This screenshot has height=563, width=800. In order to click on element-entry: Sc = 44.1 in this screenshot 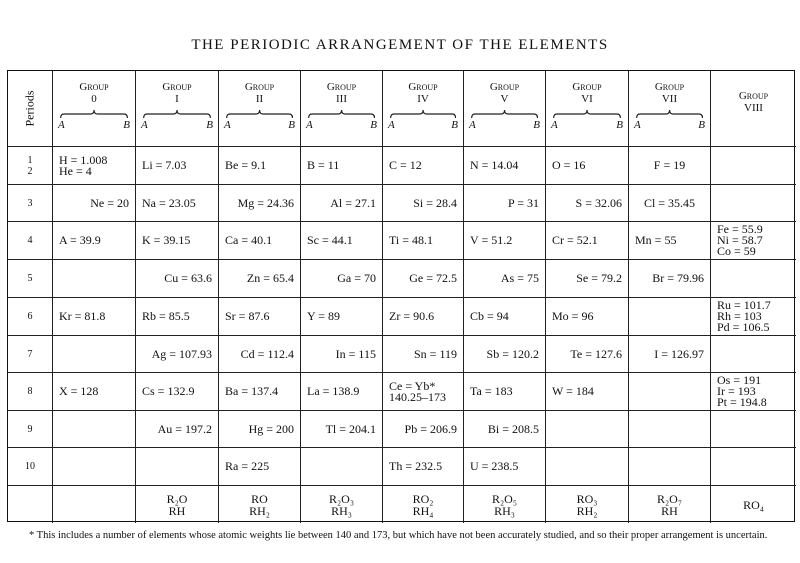, I will do `click(330, 240)`.